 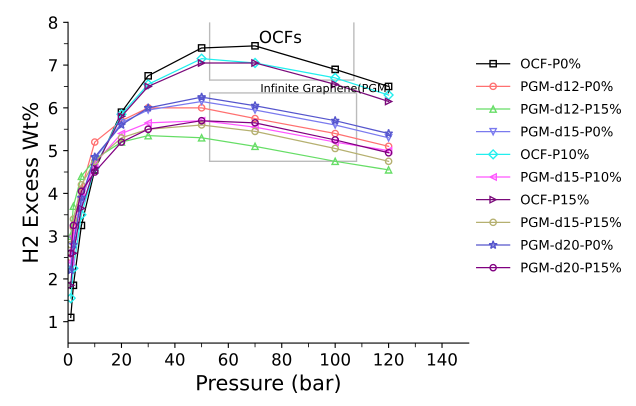 What do you see at coordinates (550, 63) in the screenshot?
I see `legend-label: OCF-P0%` at bounding box center [550, 63].